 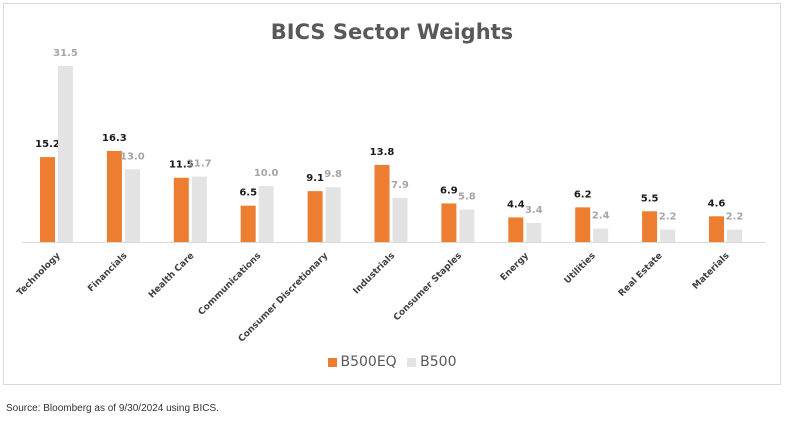 What do you see at coordinates (400, 219) in the screenshot?
I see `bar-b500-industrials` at bounding box center [400, 219].